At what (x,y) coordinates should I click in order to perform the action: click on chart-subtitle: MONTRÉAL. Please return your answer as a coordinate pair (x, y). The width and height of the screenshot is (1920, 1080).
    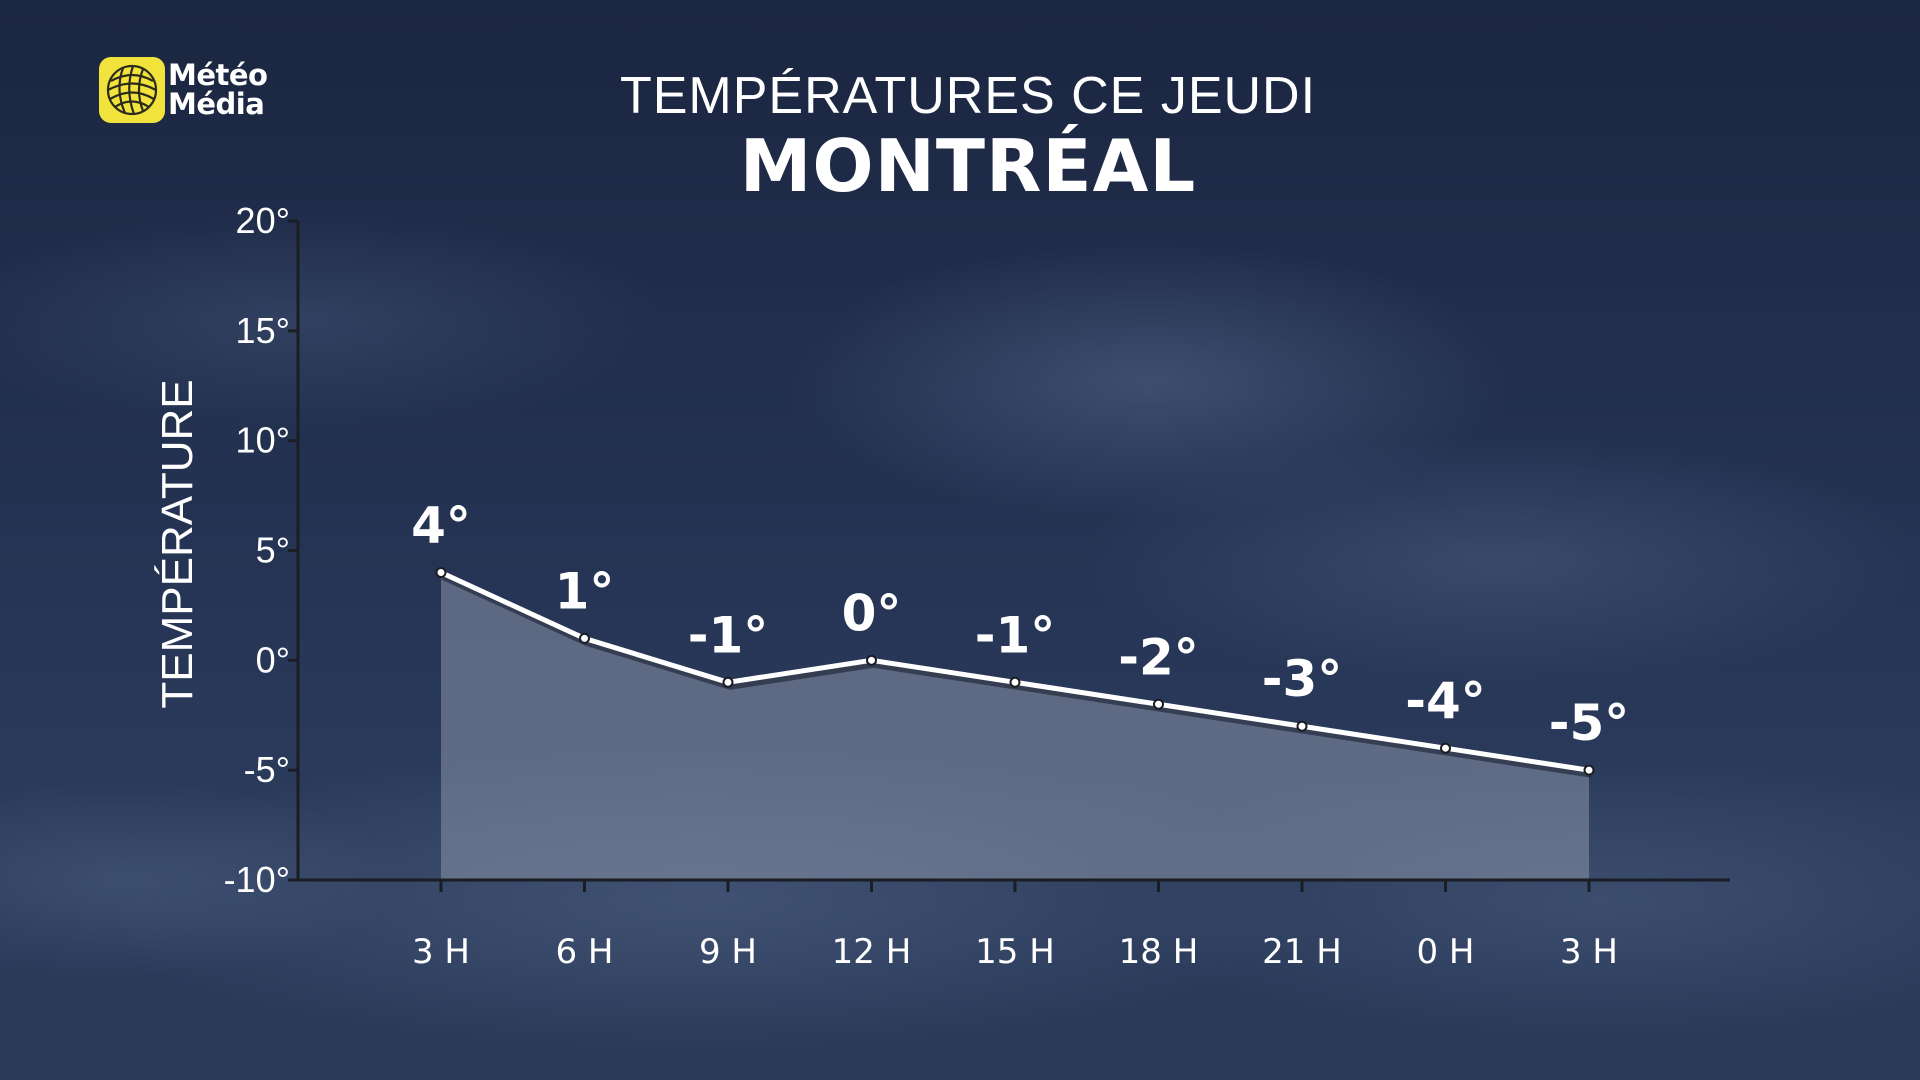
    Looking at the image, I should click on (968, 166).